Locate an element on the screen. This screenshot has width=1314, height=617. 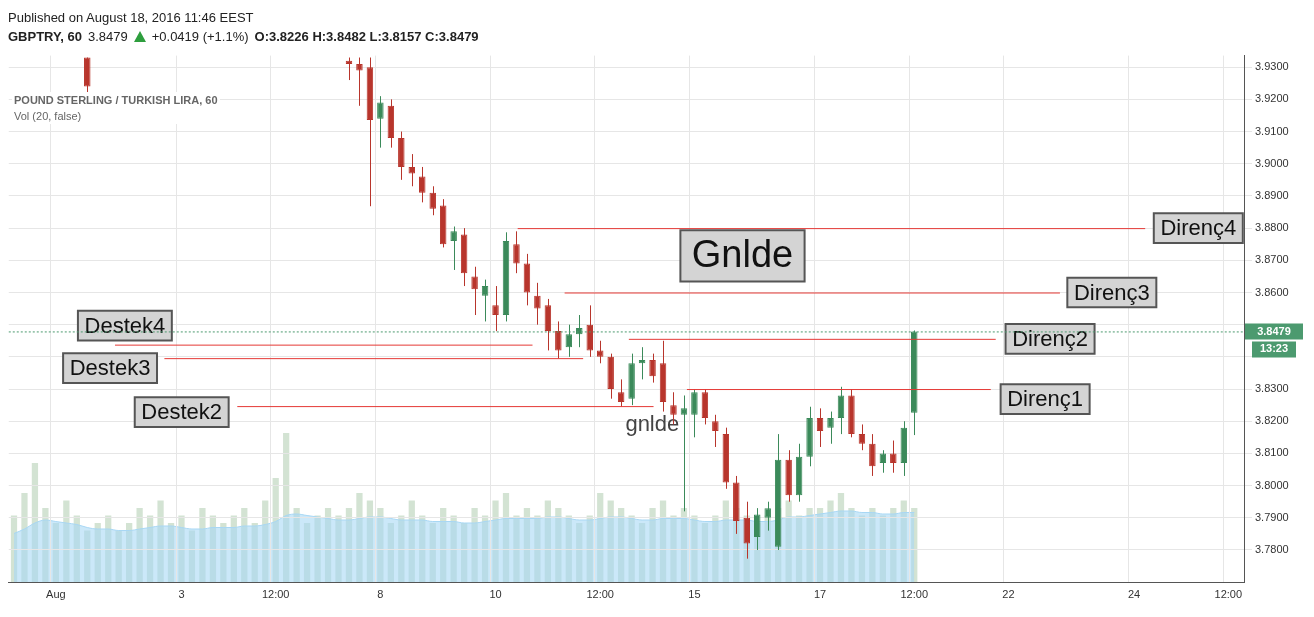
y-tick-label: 3.9300 is located at coordinates (1272, 66).